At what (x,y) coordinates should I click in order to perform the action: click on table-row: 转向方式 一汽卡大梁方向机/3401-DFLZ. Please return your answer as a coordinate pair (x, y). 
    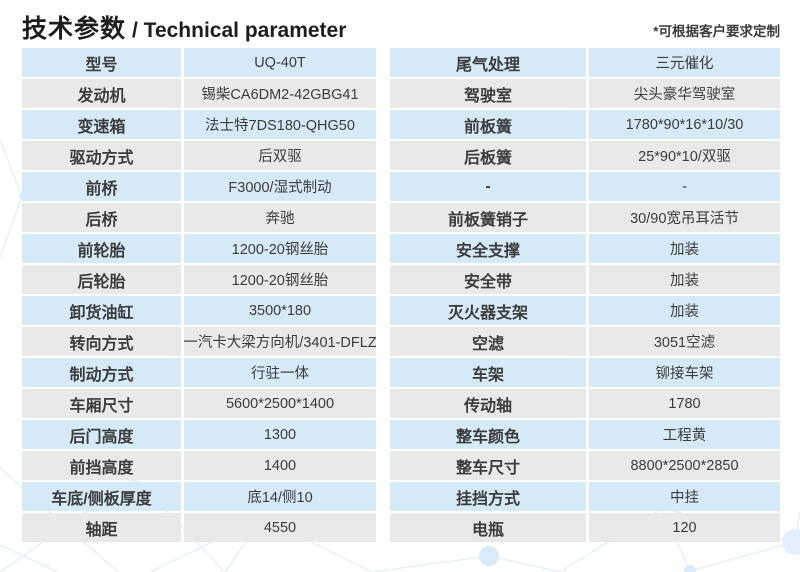
    Looking at the image, I should click on (199, 341).